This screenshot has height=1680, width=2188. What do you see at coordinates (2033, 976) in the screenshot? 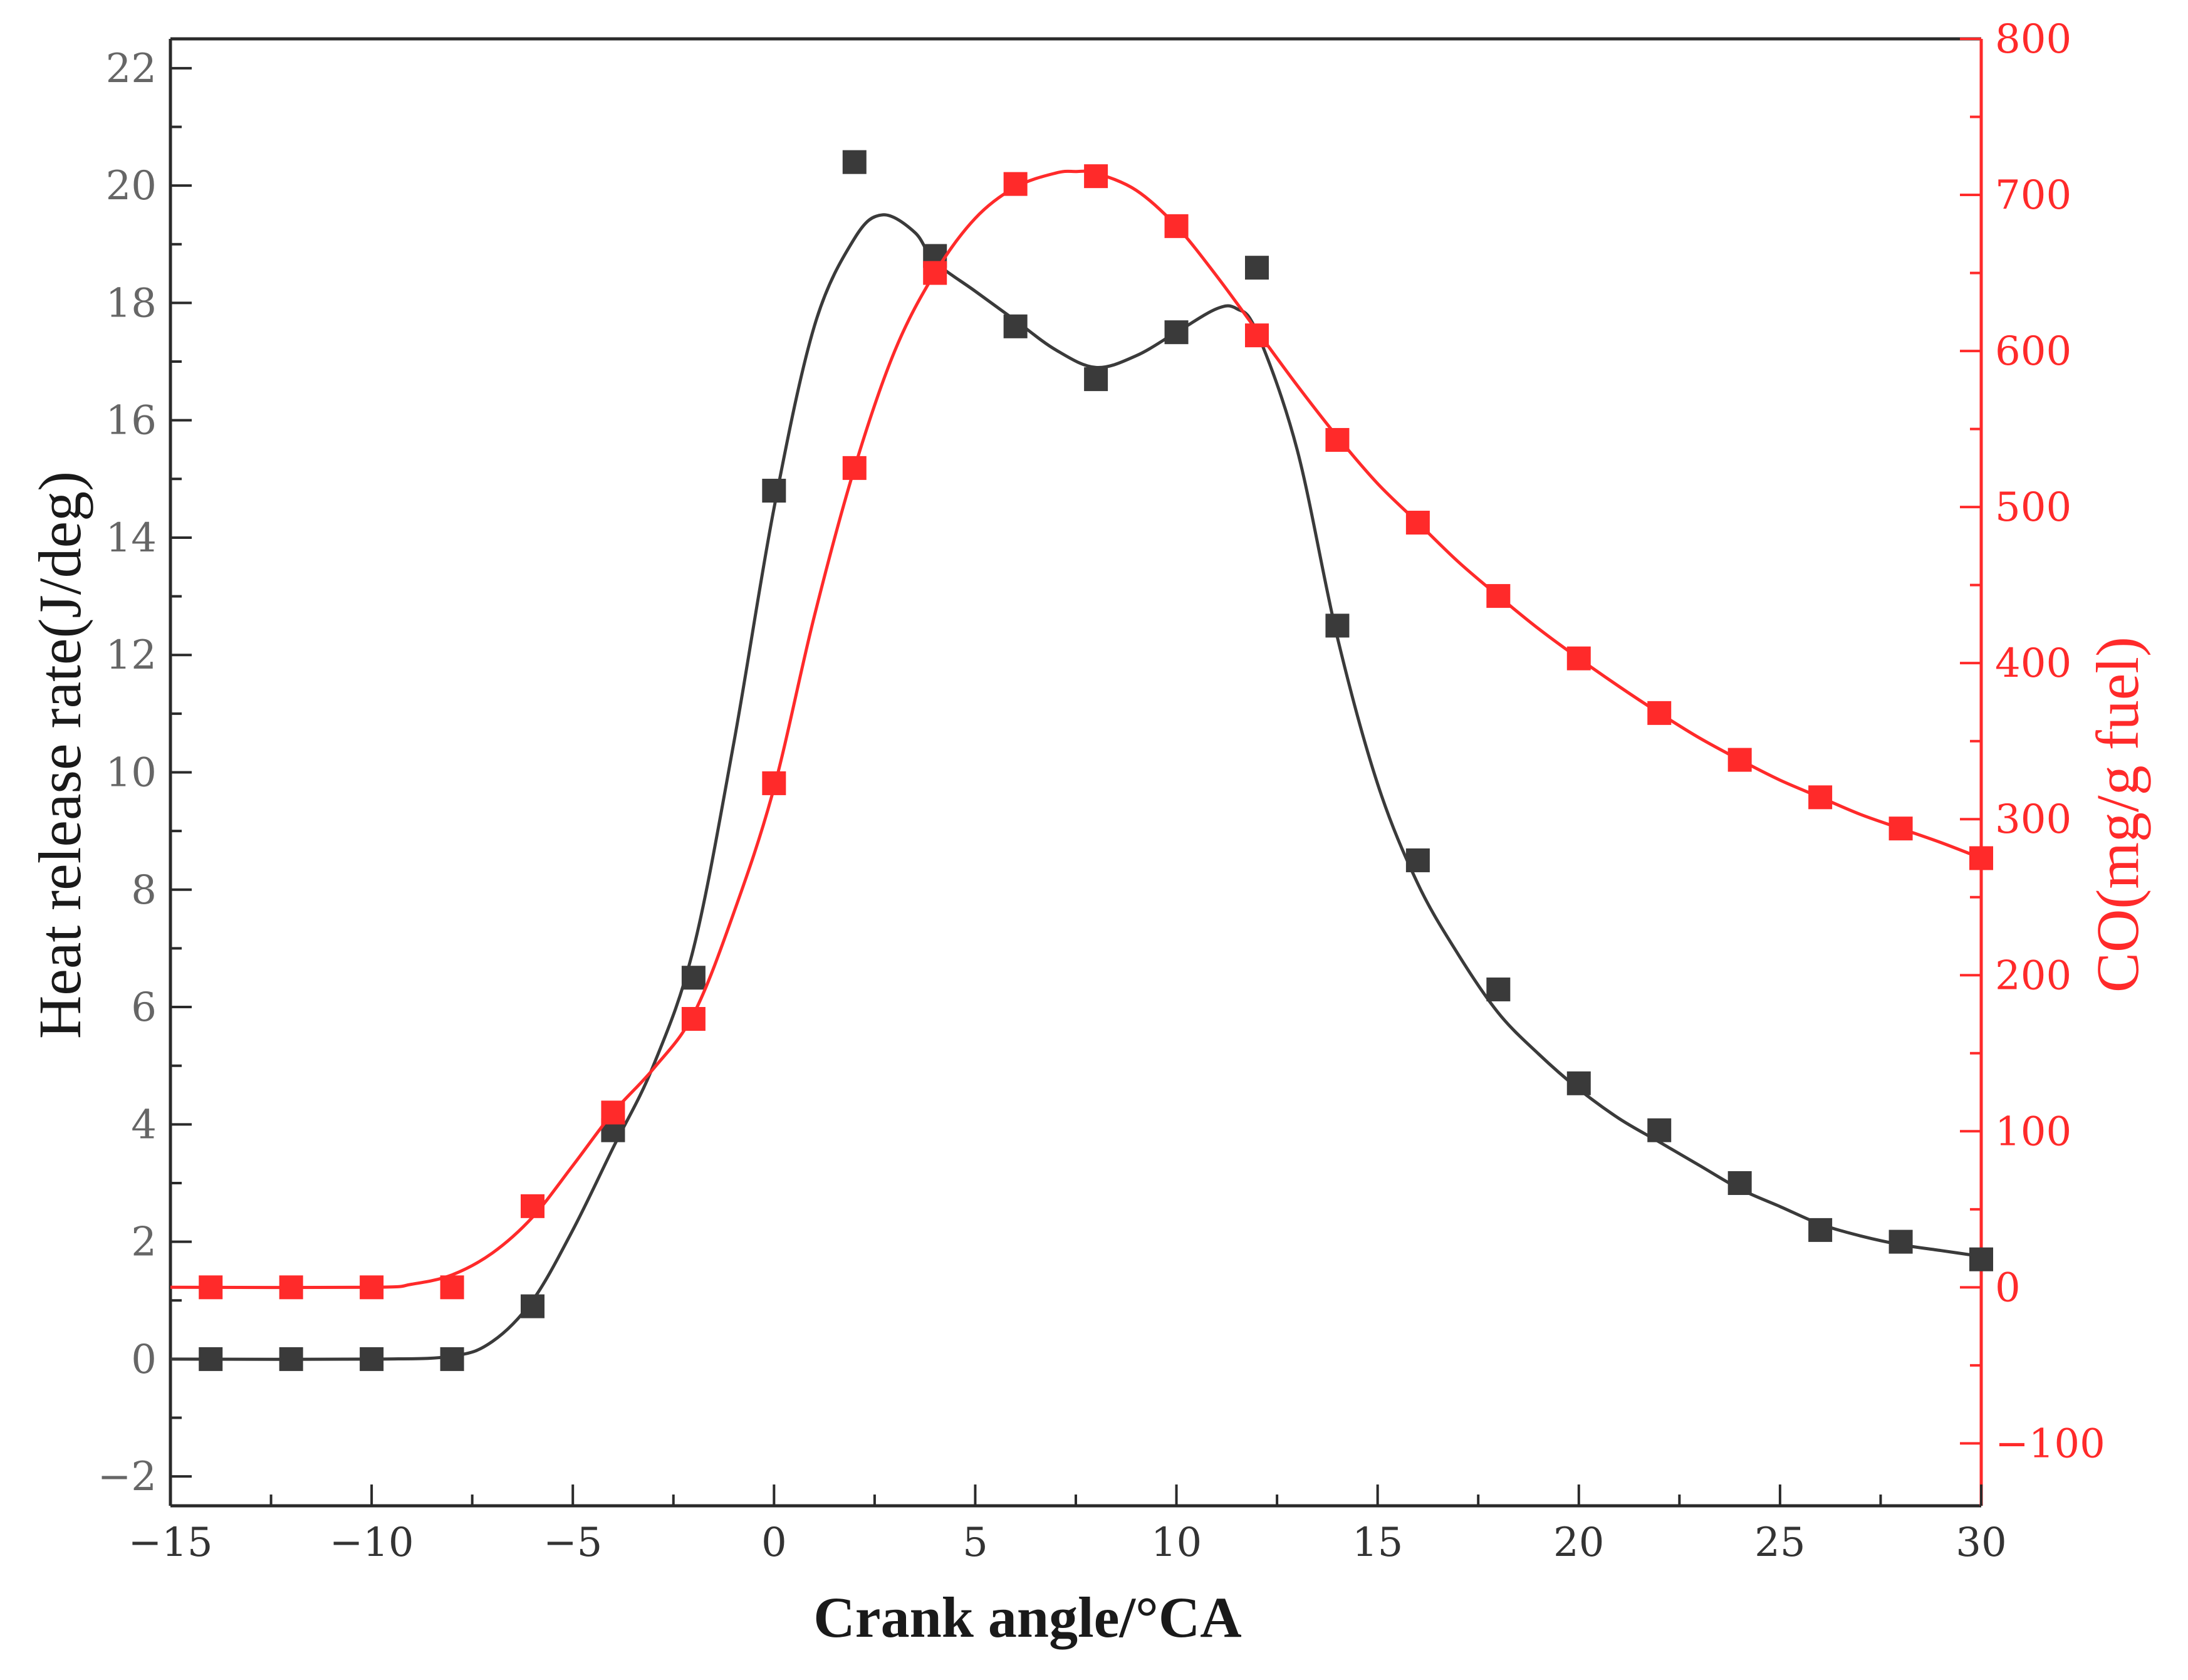
I see `y2-tick-label: 200` at bounding box center [2033, 976].